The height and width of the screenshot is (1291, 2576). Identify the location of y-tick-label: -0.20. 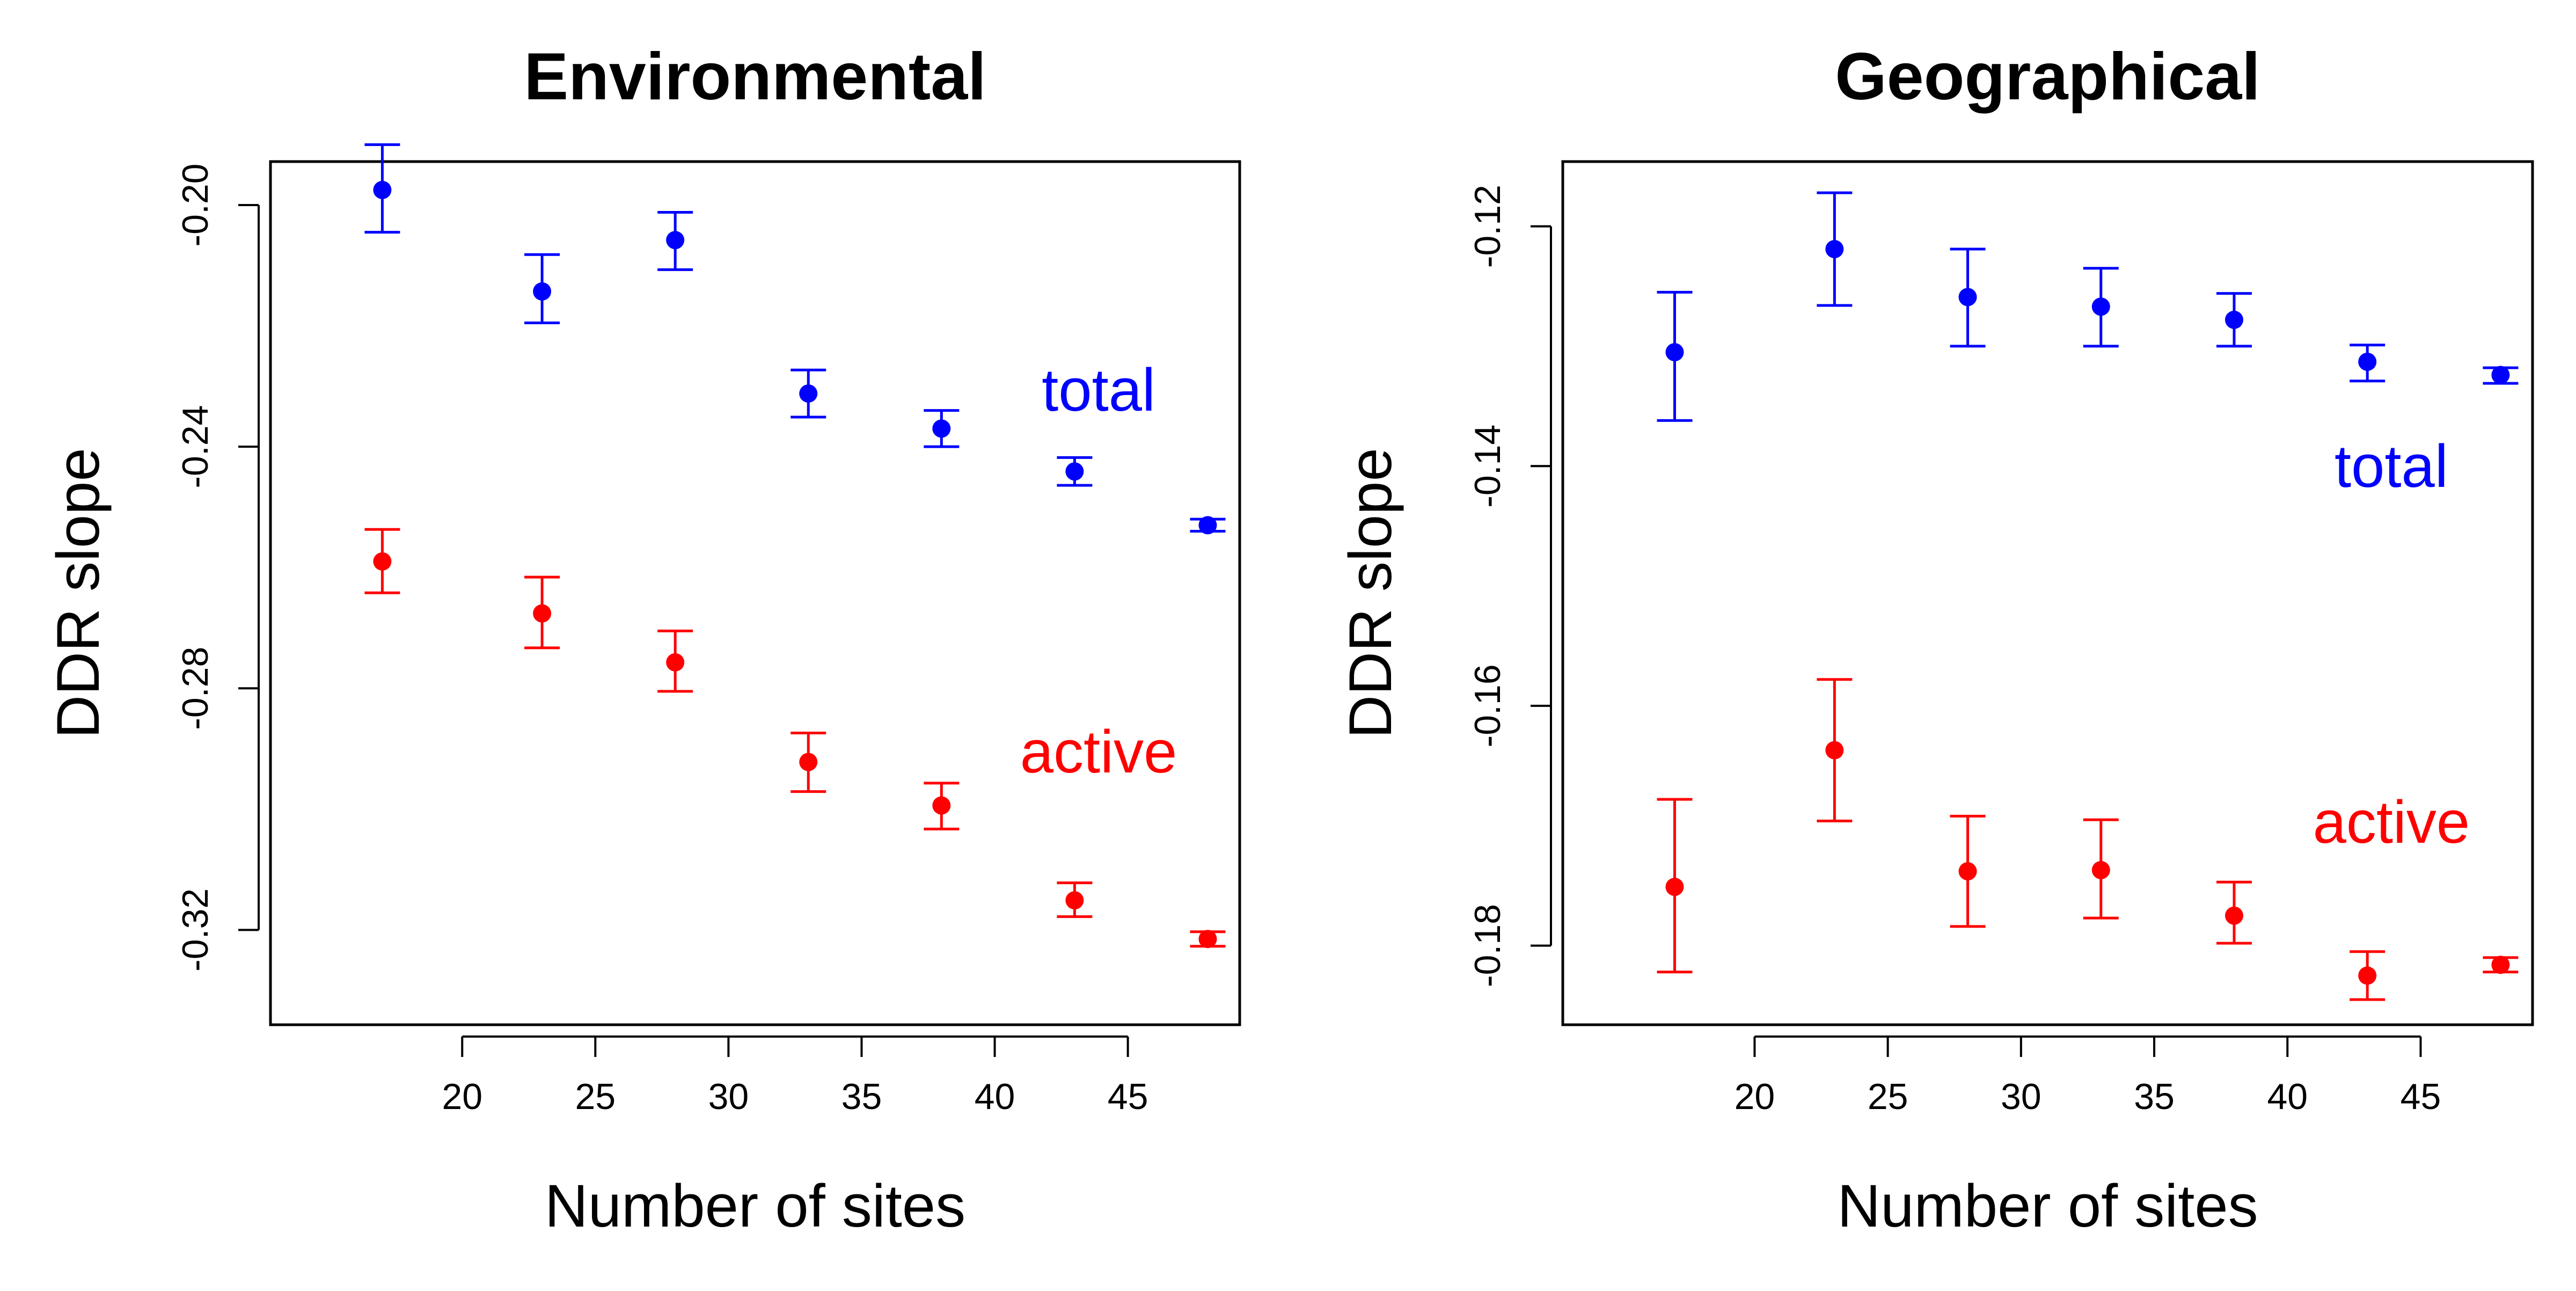
(195, 205).